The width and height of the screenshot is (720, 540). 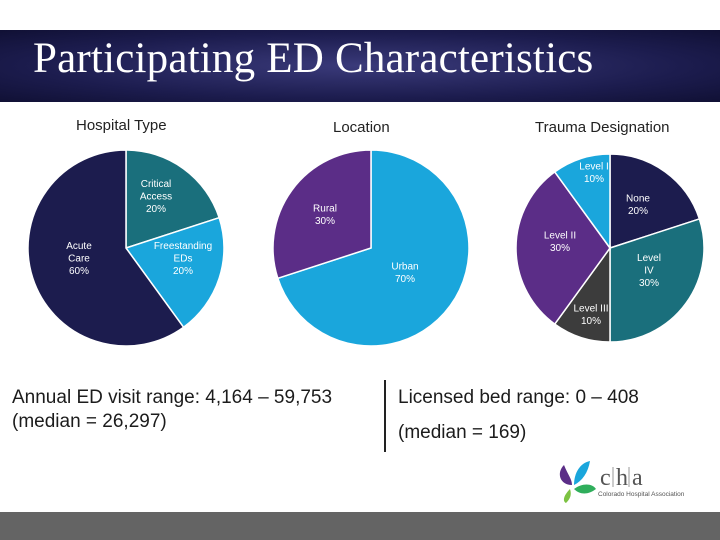 I want to click on pie-slice-level-iv, so click(x=657, y=280).